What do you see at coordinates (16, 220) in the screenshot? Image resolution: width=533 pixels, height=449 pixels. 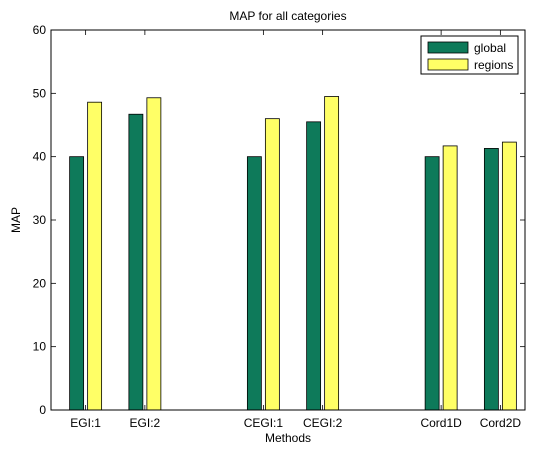 I see `y-axis-label: MAP` at bounding box center [16, 220].